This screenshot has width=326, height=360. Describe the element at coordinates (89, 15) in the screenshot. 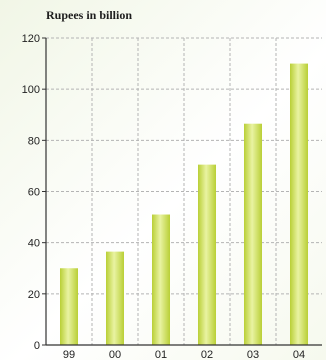

I see `chart-title: Rupees in billion` at that location.